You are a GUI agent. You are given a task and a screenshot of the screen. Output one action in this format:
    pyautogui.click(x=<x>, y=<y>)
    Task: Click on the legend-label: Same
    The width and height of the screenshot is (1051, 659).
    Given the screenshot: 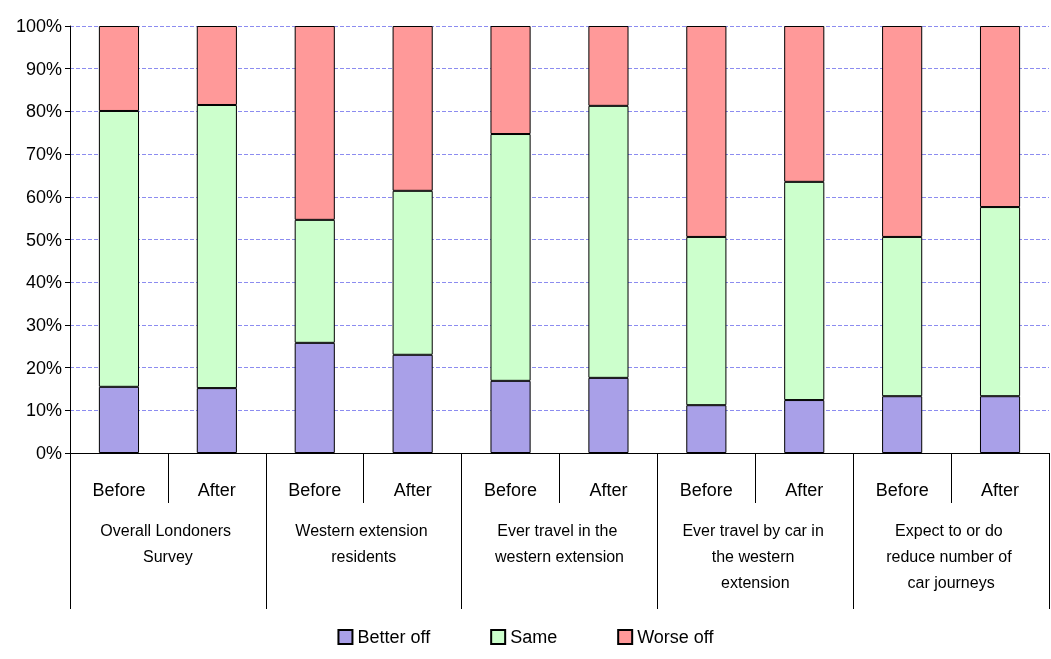 What is the action you would take?
    pyautogui.click(x=534, y=637)
    